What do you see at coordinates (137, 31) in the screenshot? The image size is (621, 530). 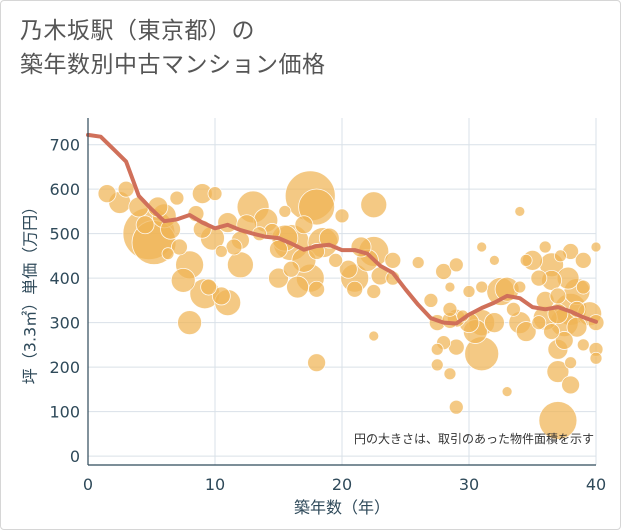 I see `chart-title-line-1: 乃木坂駅（東京都）の` at bounding box center [137, 31].